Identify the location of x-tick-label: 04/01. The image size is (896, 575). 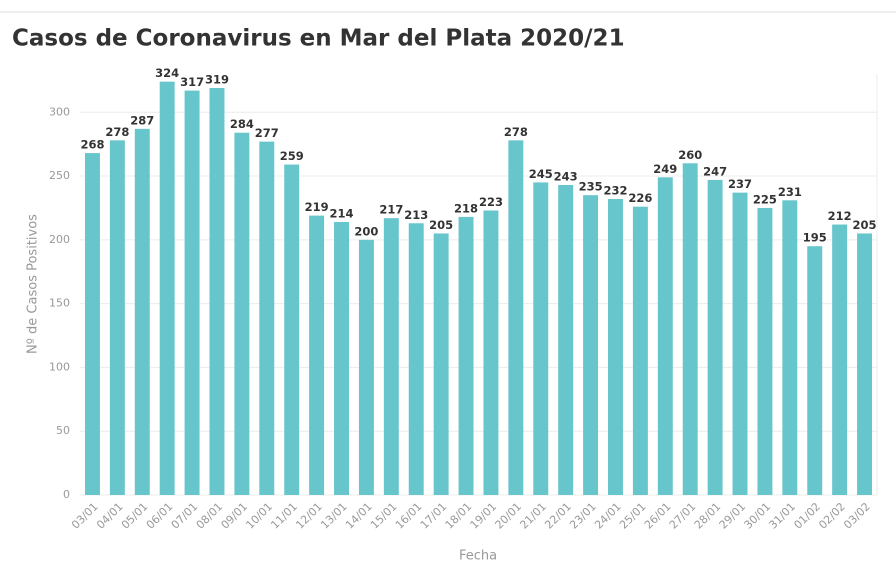
(110, 516).